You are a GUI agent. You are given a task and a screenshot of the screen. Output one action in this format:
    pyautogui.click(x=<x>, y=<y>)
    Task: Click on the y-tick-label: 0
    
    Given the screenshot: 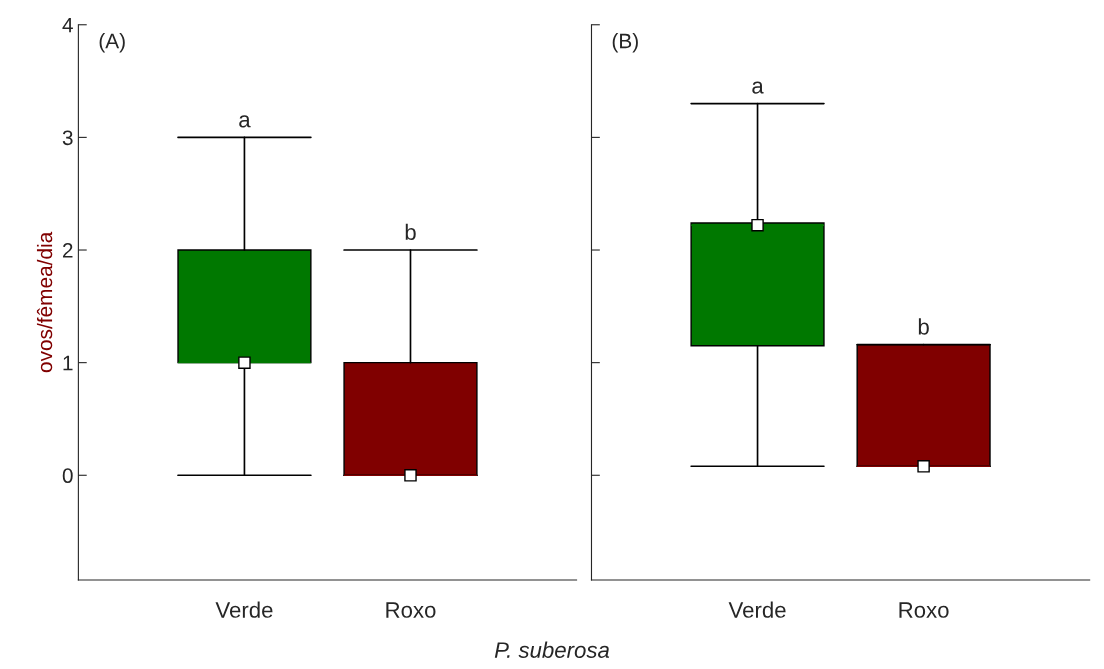 What is the action you would take?
    pyautogui.click(x=67, y=476)
    